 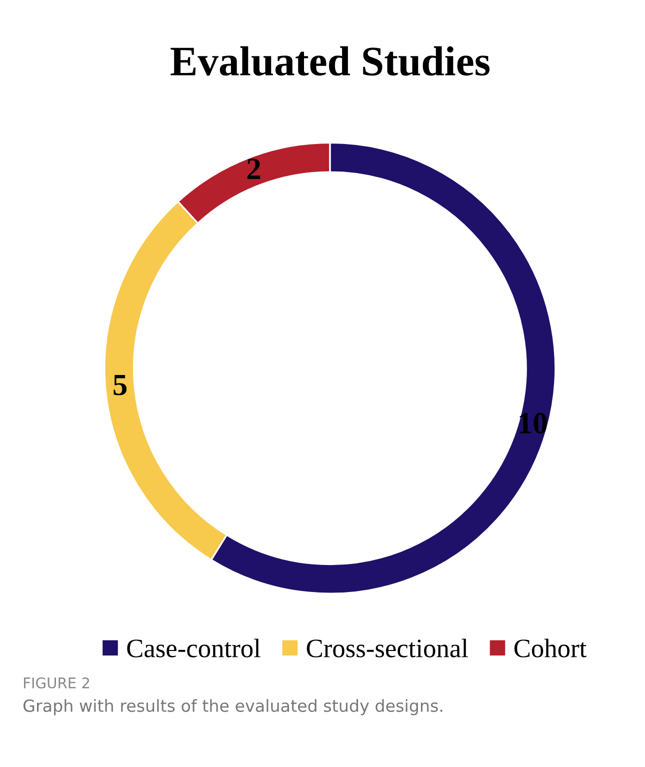 What do you see at coordinates (193, 648) in the screenshot?
I see `legend-label: Case-control` at bounding box center [193, 648].